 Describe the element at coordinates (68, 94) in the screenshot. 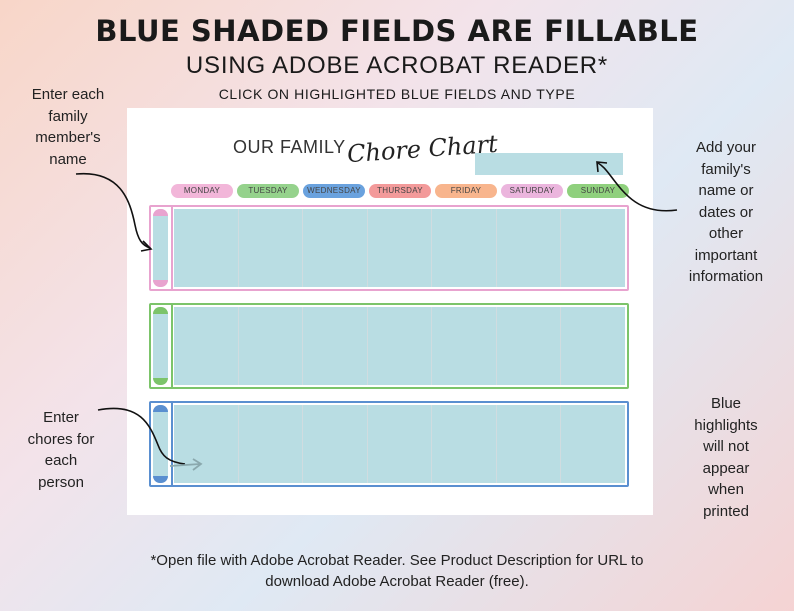

I see `note-line: Enter each` at that location.